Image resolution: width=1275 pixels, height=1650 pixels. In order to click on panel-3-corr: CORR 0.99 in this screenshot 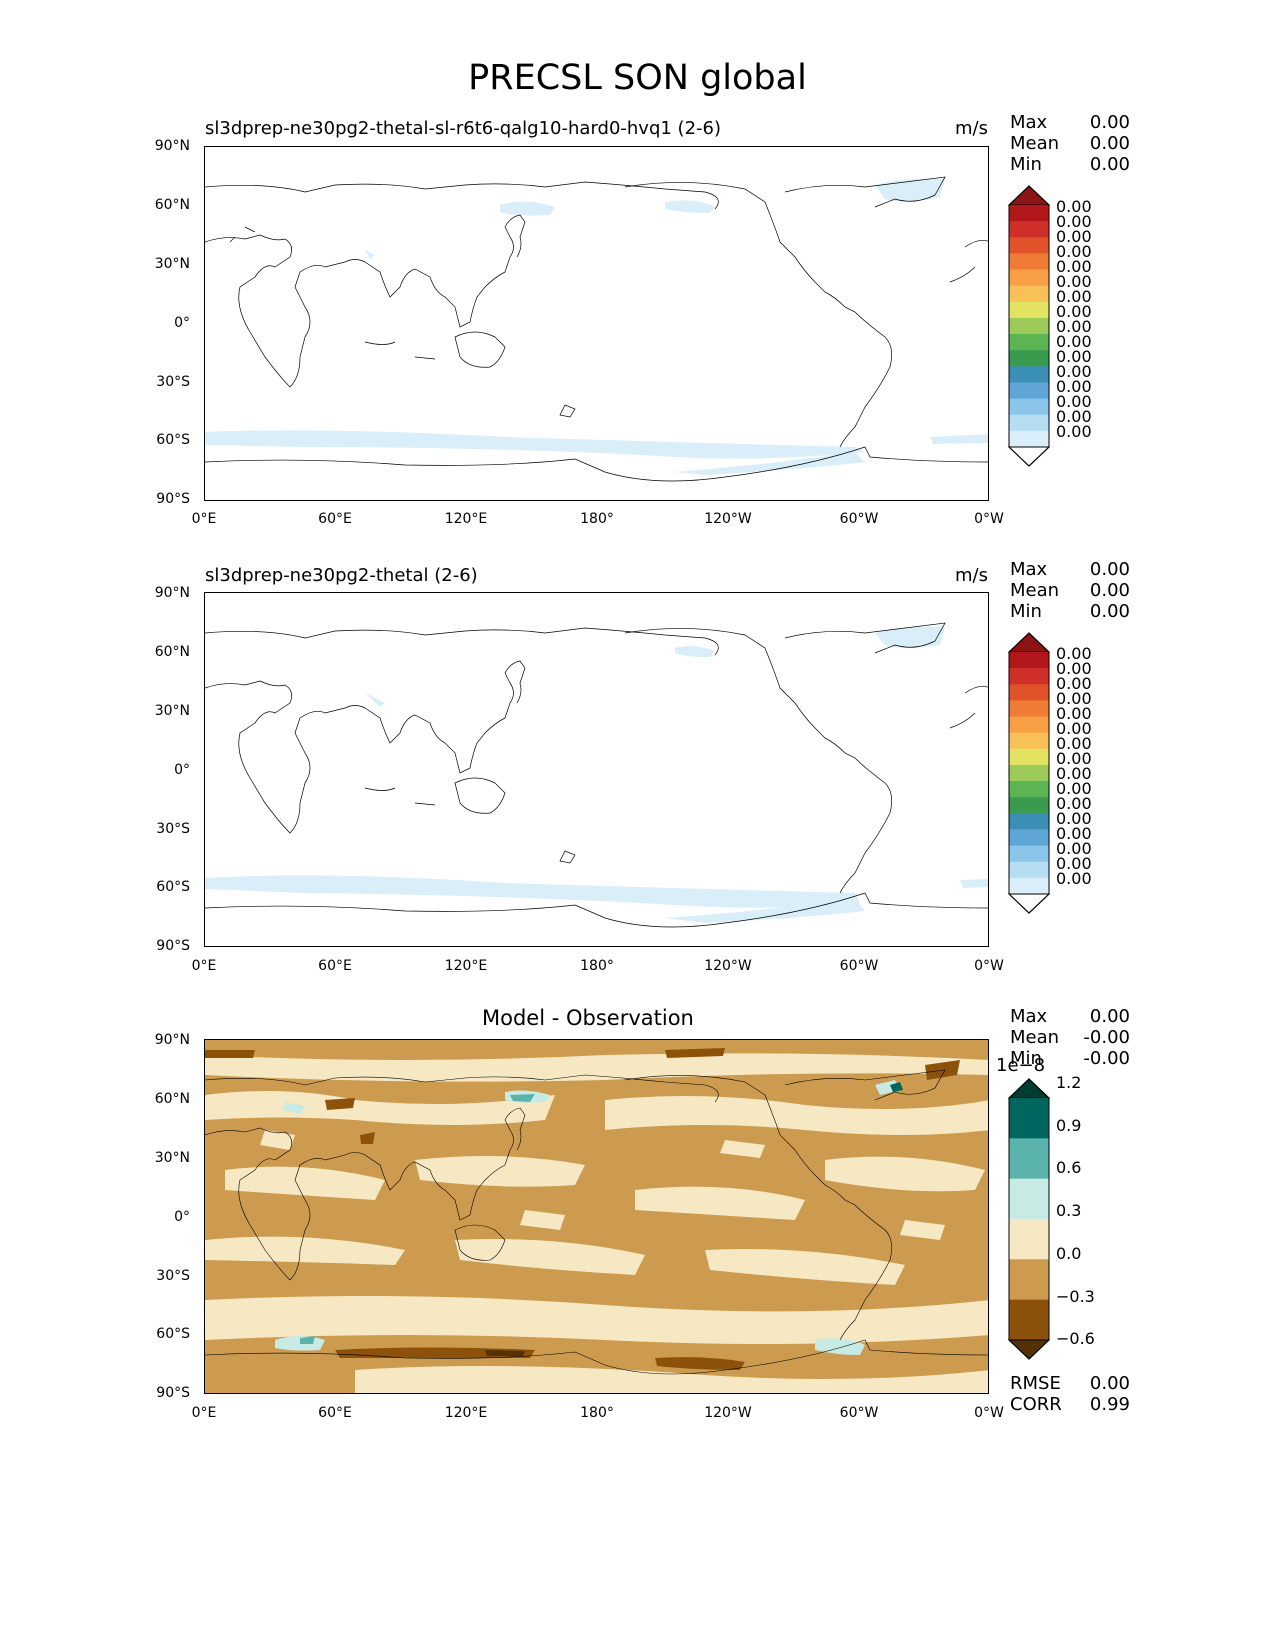, I will do `click(1070, 1404)`.